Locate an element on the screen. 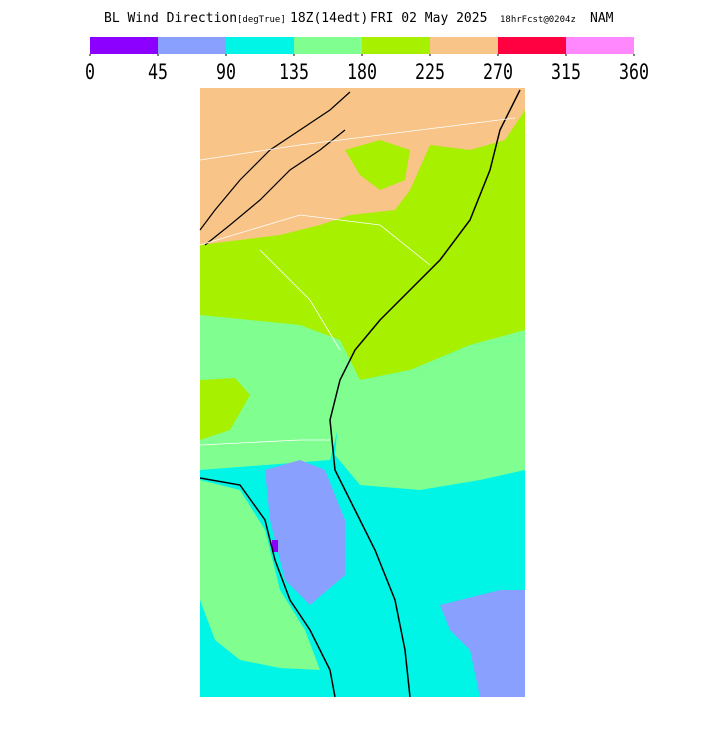  legend-tick-label: 360 is located at coordinates (634, 72).